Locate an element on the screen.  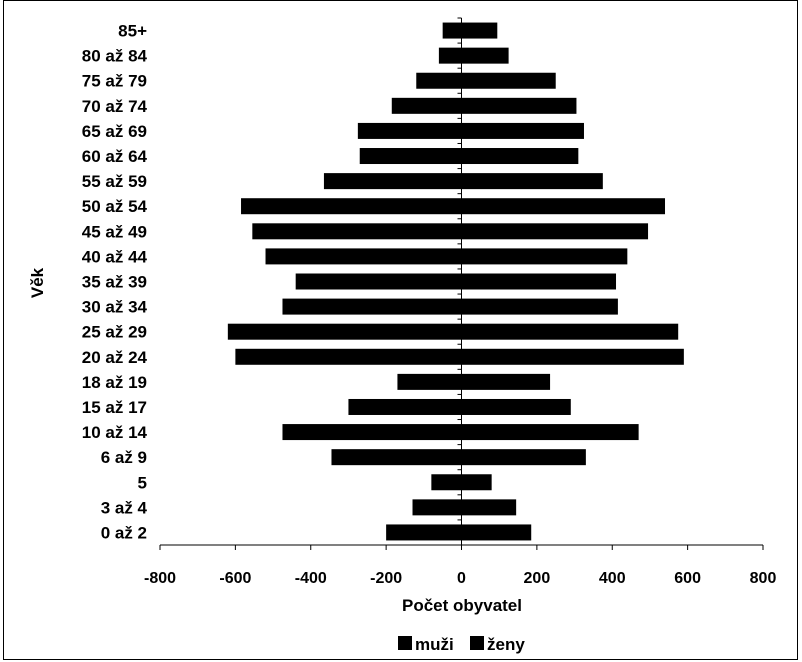
x-tick-label: 0 is located at coordinates (461, 578).